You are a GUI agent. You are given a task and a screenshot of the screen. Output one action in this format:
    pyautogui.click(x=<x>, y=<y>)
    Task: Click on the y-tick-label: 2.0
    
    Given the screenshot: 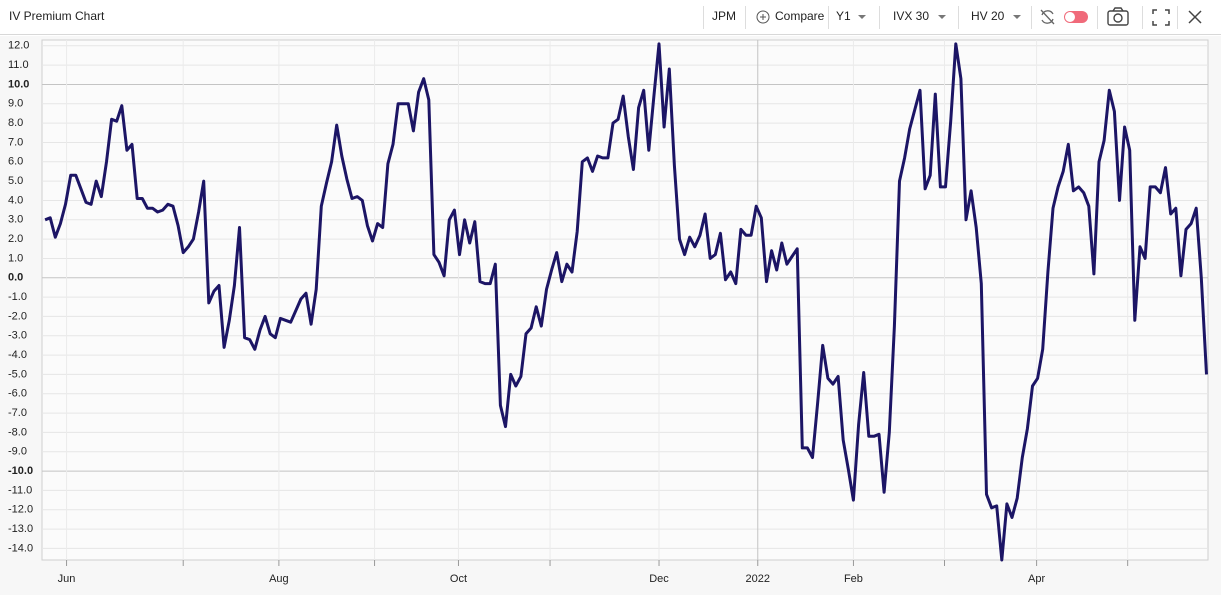 What is the action you would take?
    pyautogui.click(x=15, y=239)
    